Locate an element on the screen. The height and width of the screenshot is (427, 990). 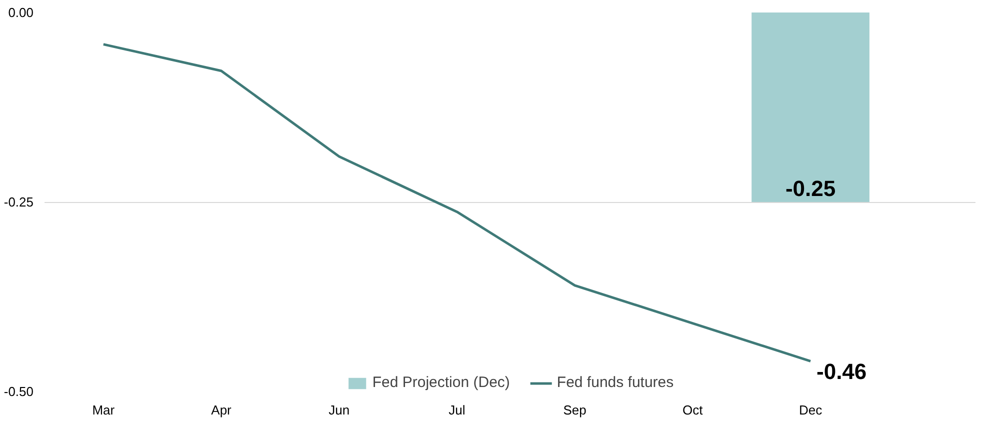
legend-label: Fed funds futures is located at coordinates (615, 382).